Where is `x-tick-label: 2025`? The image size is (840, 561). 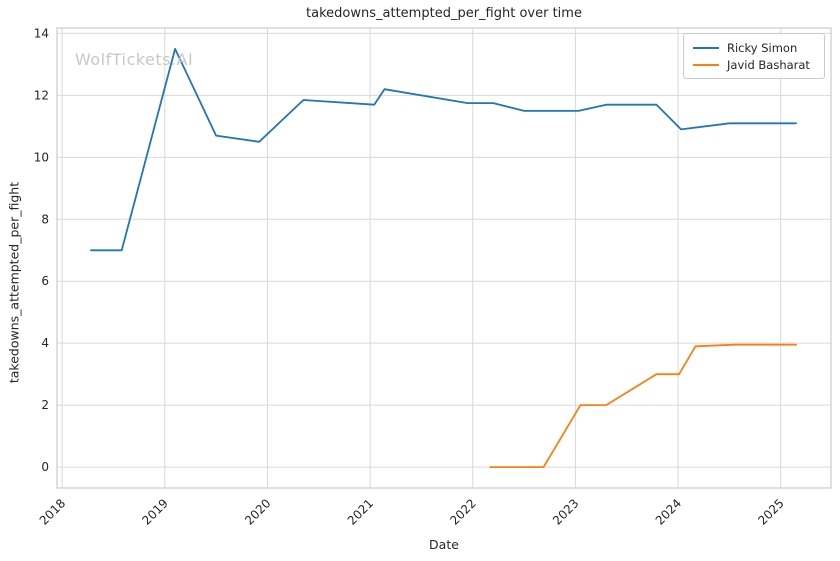
x-tick-label: 2025 is located at coordinates (770, 511).